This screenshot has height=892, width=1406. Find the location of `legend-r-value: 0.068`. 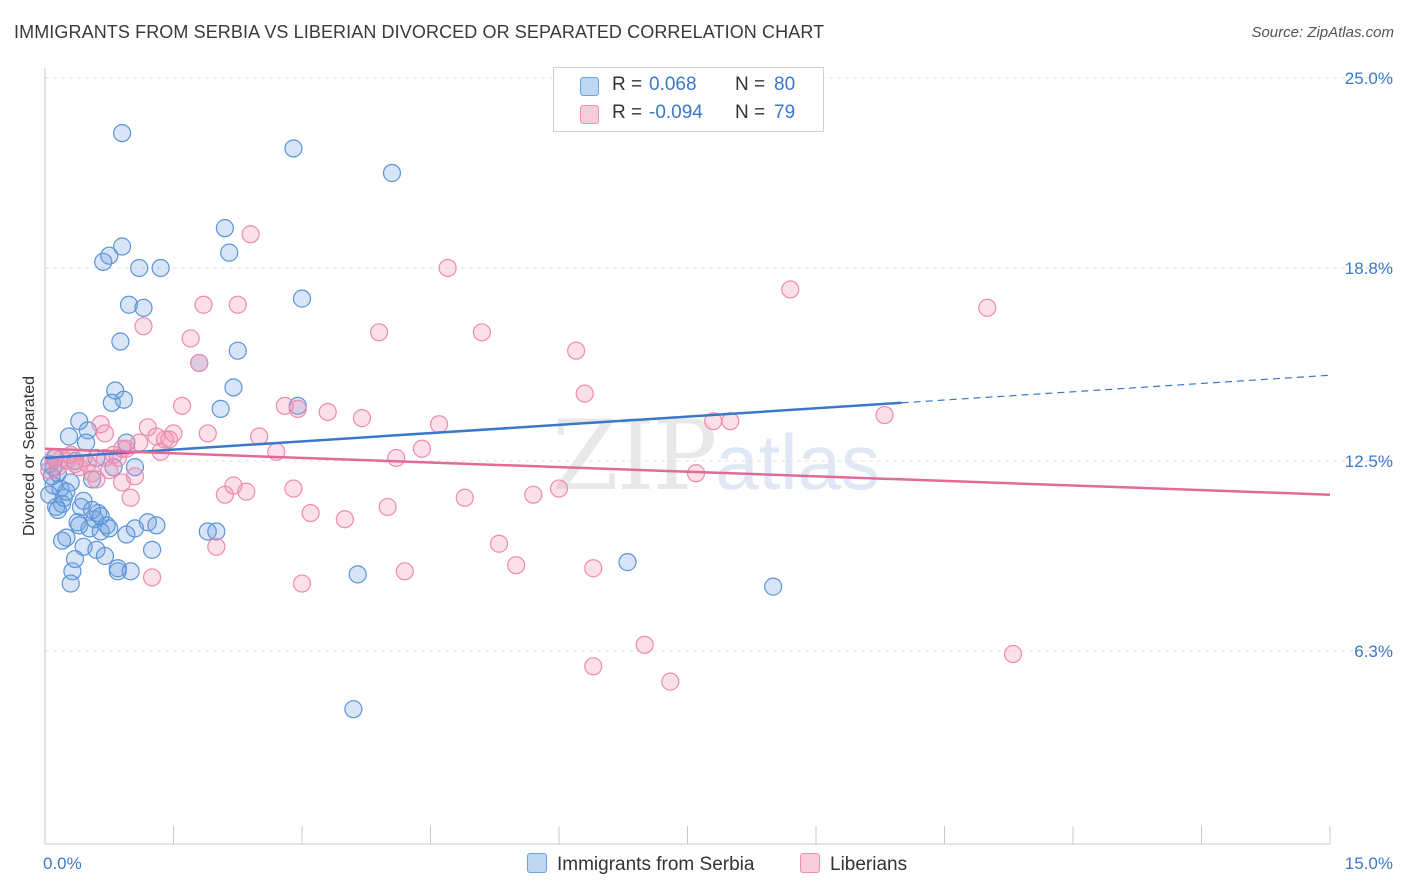

legend-r-value: 0.068 is located at coordinates (673, 84).